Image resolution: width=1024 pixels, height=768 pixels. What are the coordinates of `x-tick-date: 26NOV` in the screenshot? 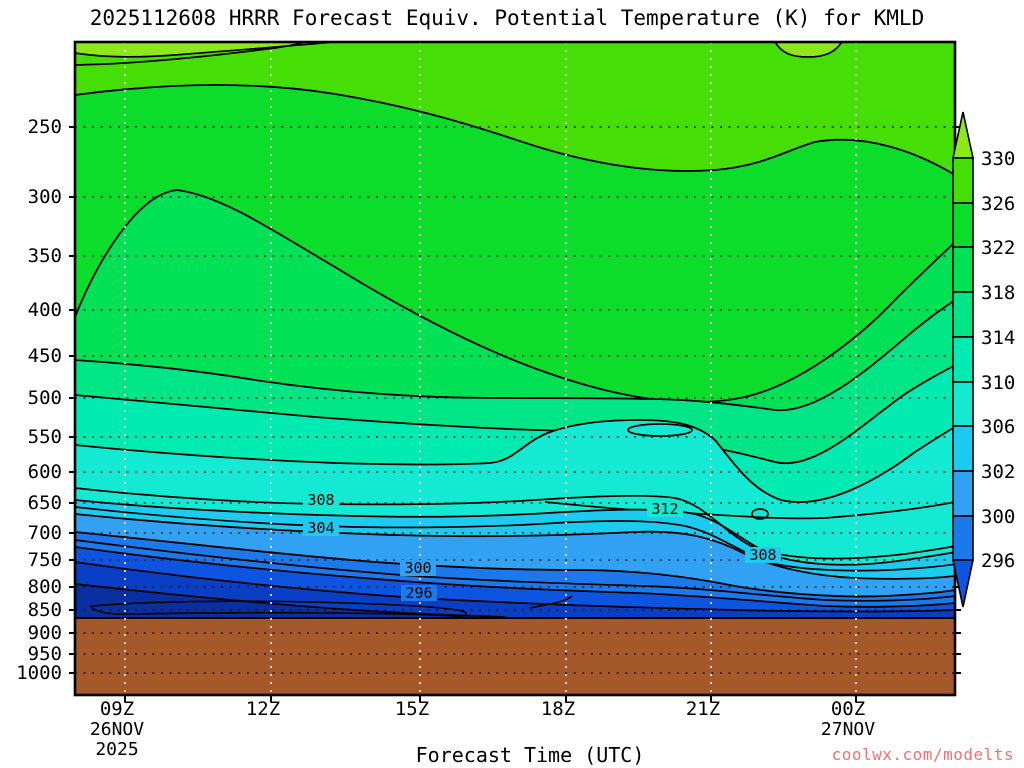 It's located at (117, 729).